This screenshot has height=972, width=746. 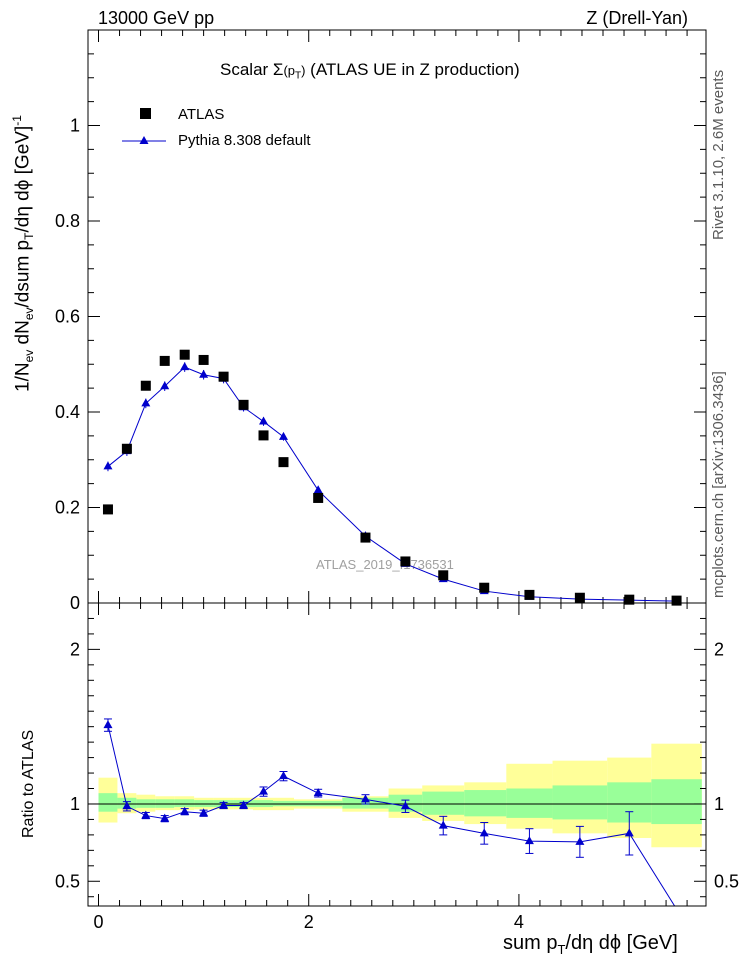 I want to click on ratio-y-tick-label-right: 2, so click(x=719, y=649).